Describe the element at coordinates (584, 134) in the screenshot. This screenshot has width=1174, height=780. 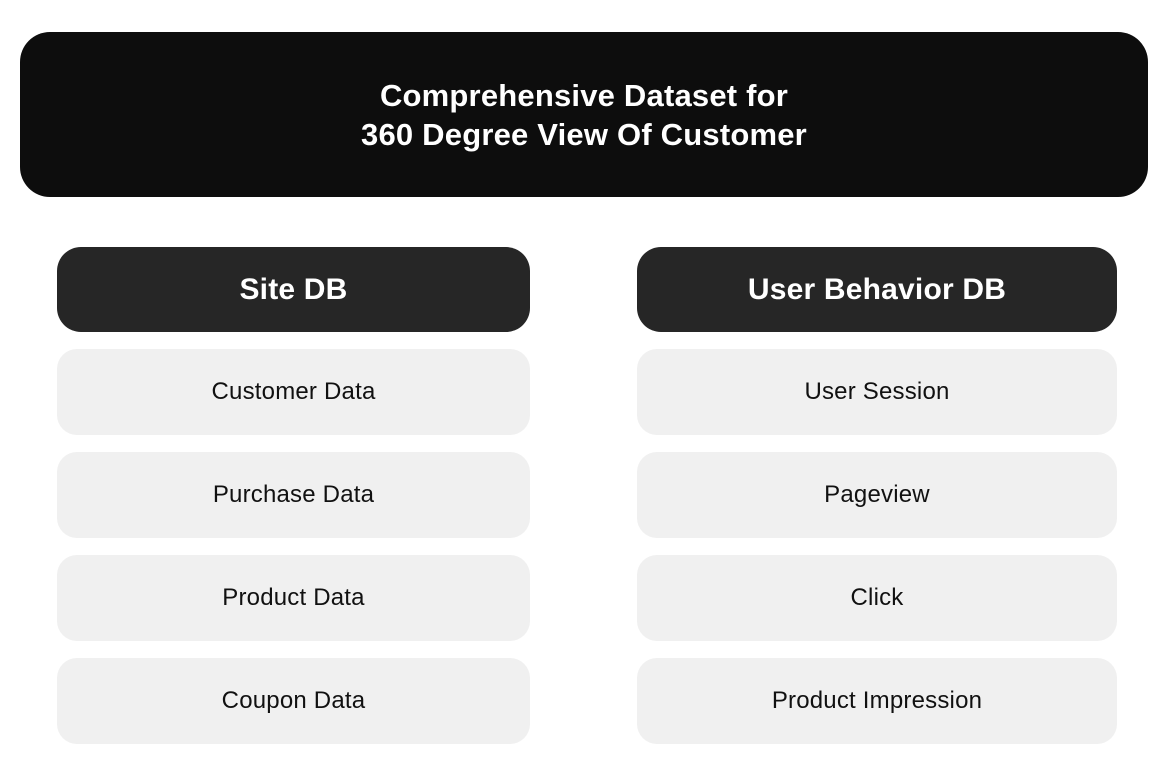
I see `banner-title-line2: 360 Degree View Of Customer` at that location.